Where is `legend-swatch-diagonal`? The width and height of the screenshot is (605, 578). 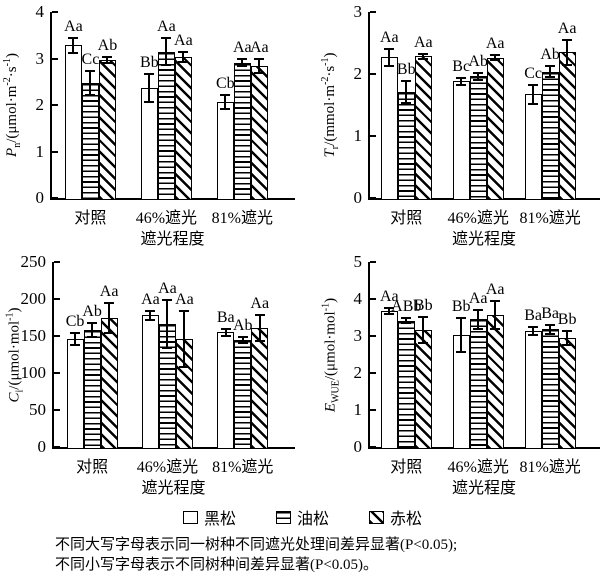 legend-swatch-diagonal is located at coordinates (376, 517).